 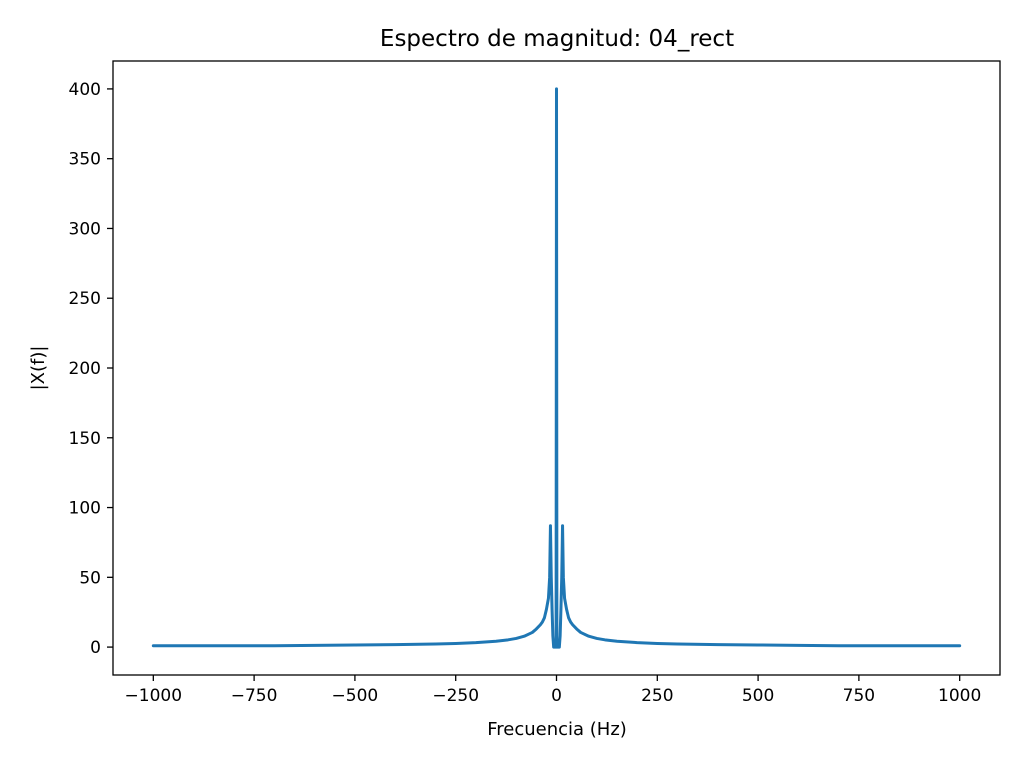 What do you see at coordinates (85, 369) in the screenshot?
I see `y-tick-label: 200` at bounding box center [85, 369].